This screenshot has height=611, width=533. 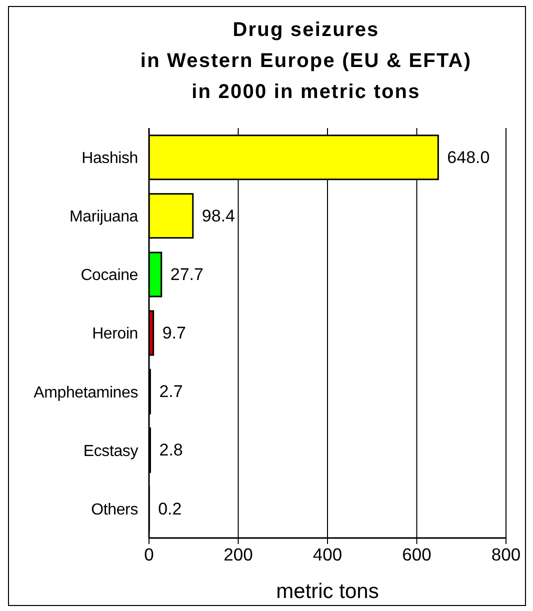 What do you see at coordinates (187, 274) in the screenshot?
I see `data-label: 27.7` at bounding box center [187, 274].